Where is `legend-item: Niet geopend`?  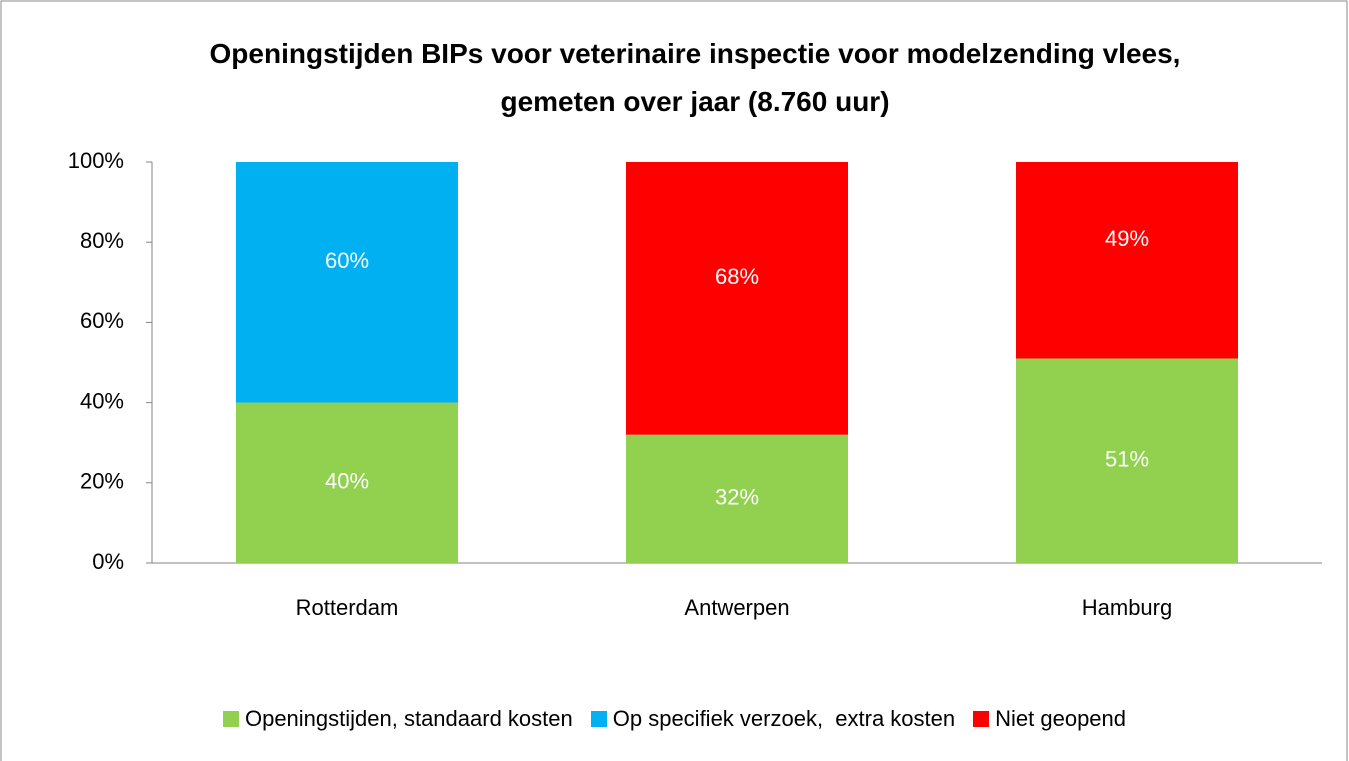 legend-item: Niet geopend is located at coordinates (1049, 719).